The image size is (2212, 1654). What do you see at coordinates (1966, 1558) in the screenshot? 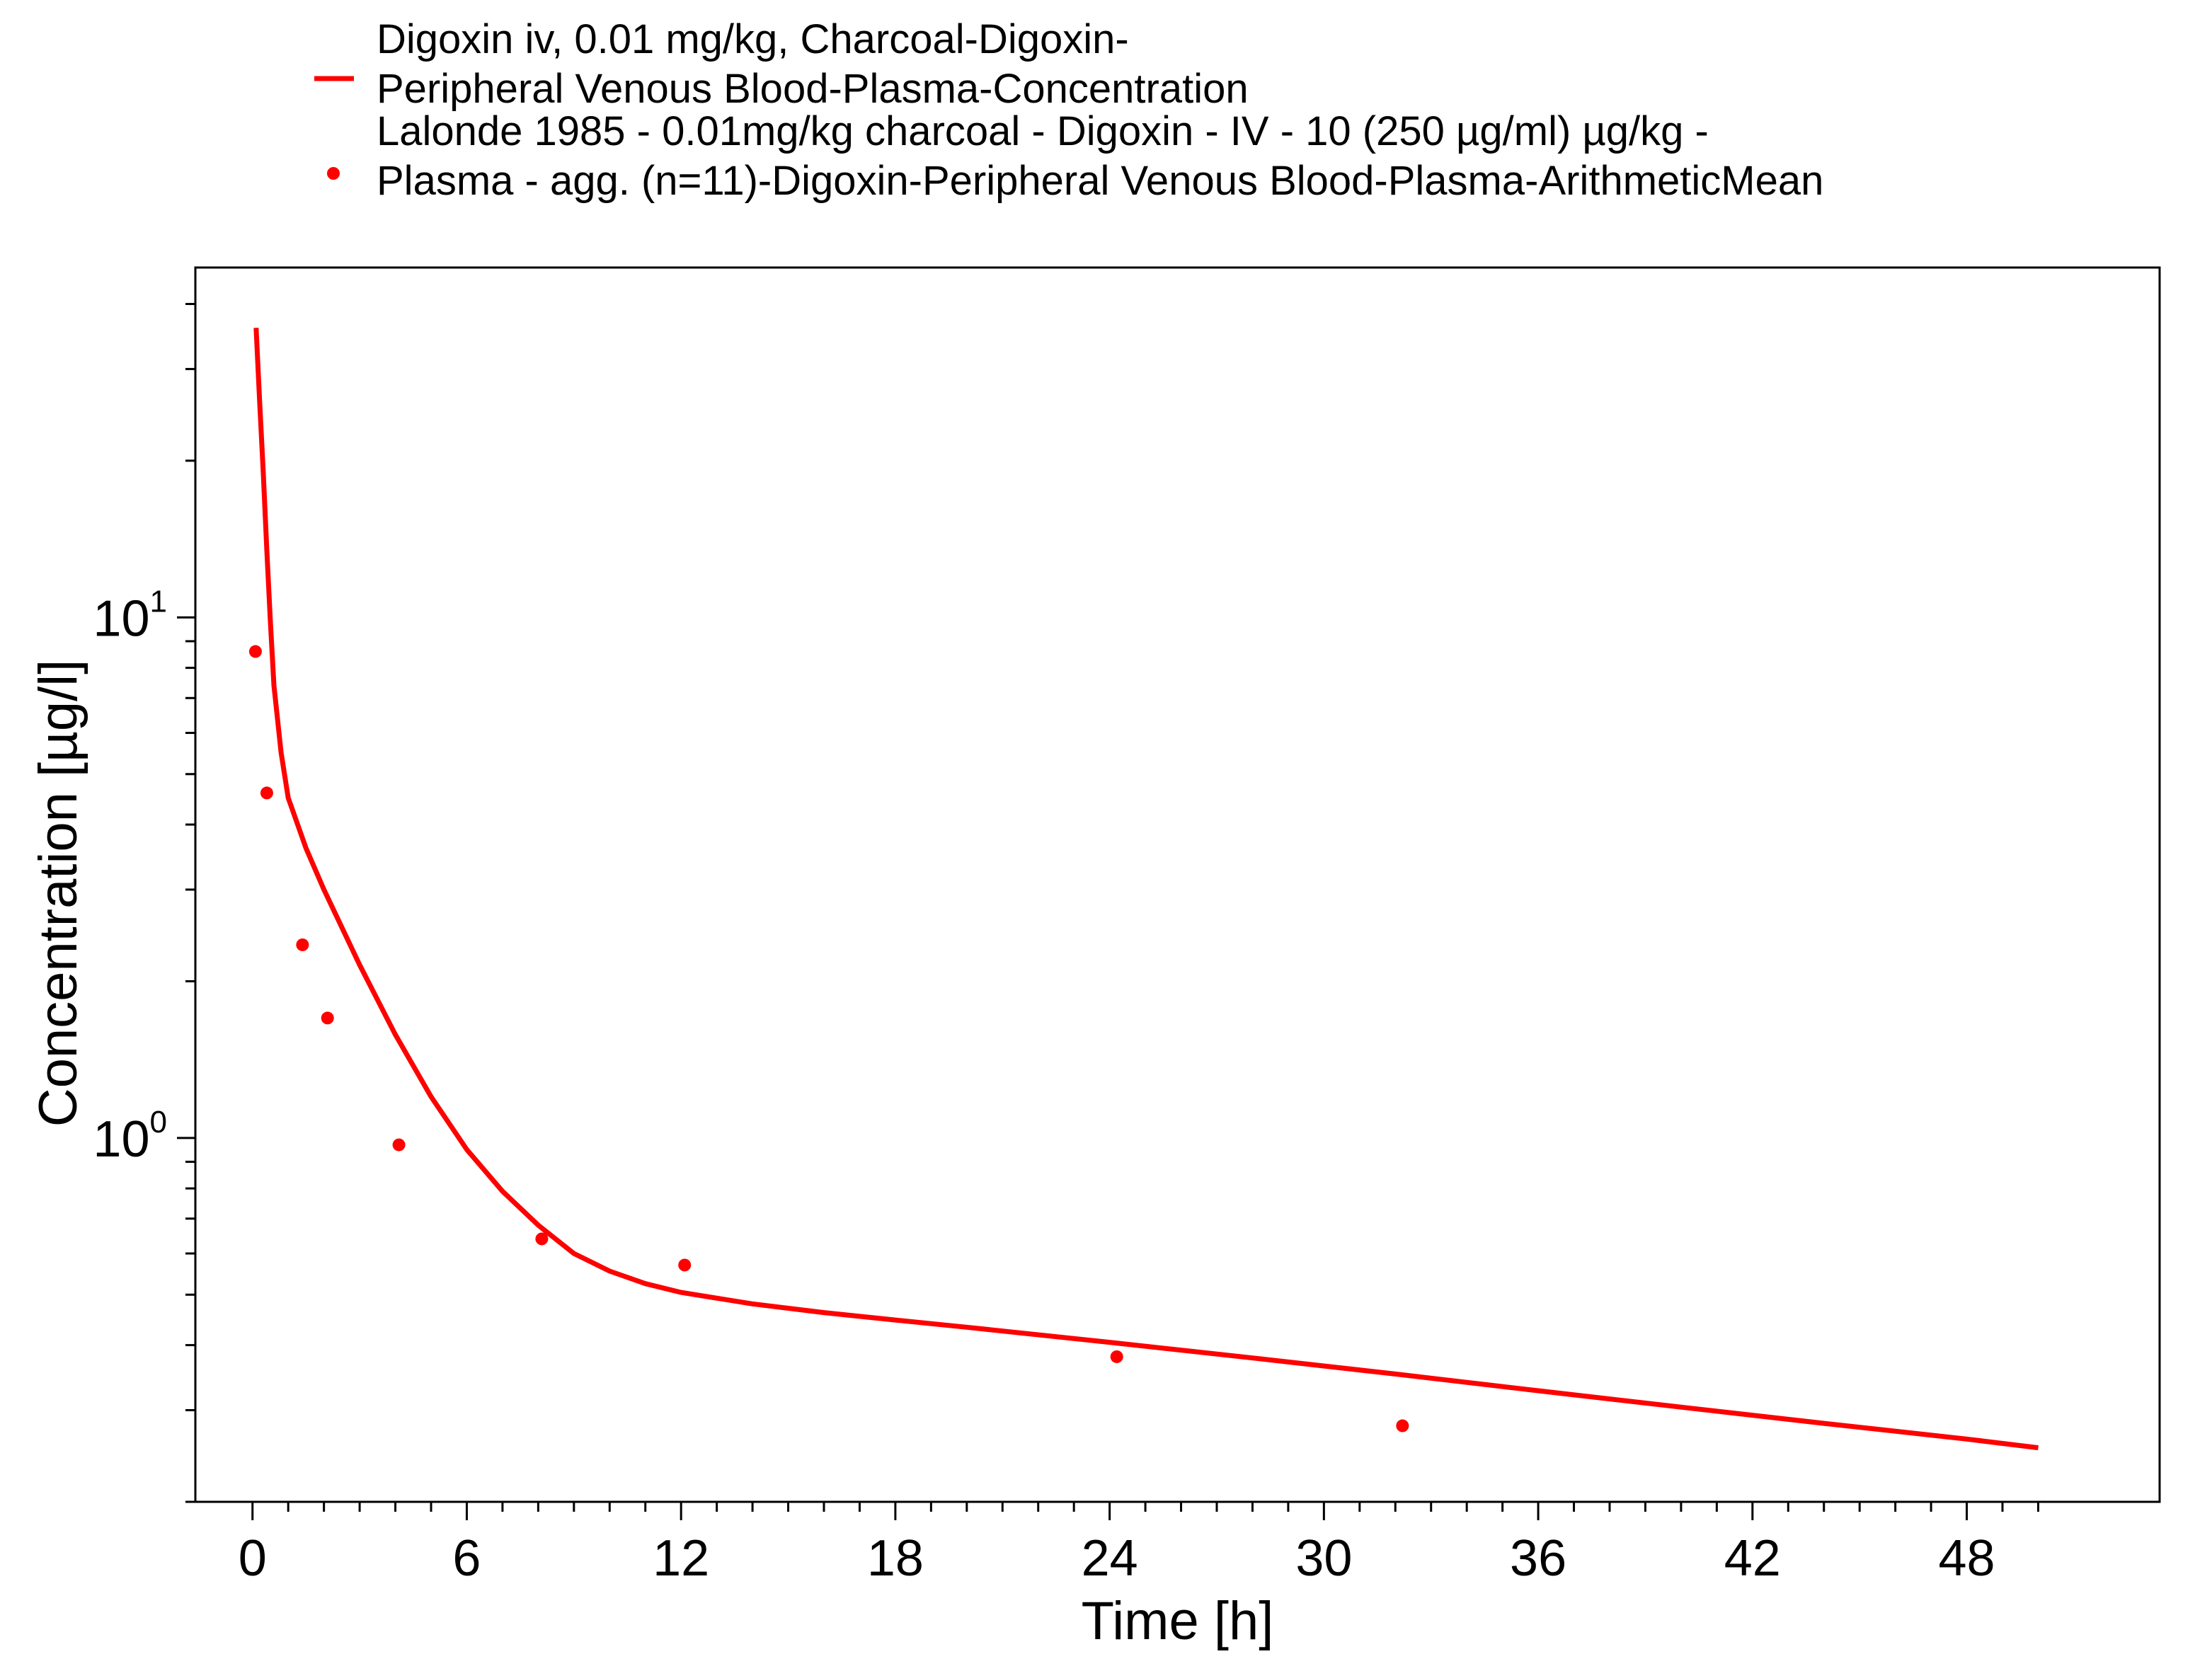
I see `x-tick-label: 48` at bounding box center [1966, 1558].